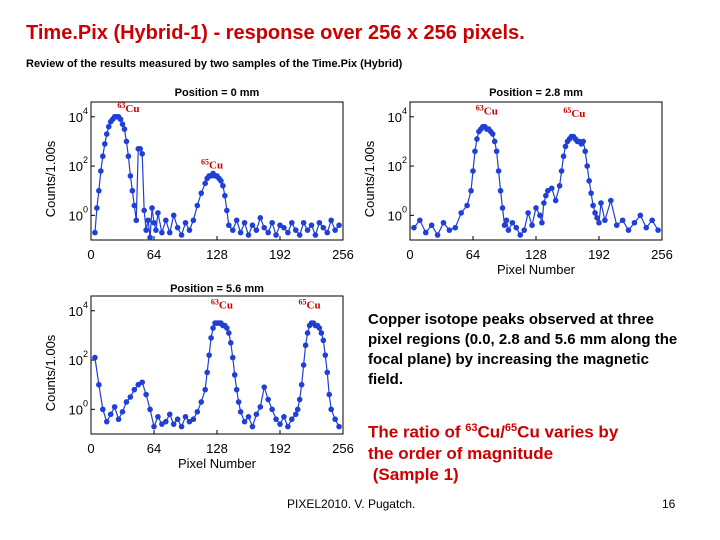  What do you see at coordinates (480, 107) in the screenshot?
I see `peak-annotation-mass: 63` at bounding box center [480, 107].